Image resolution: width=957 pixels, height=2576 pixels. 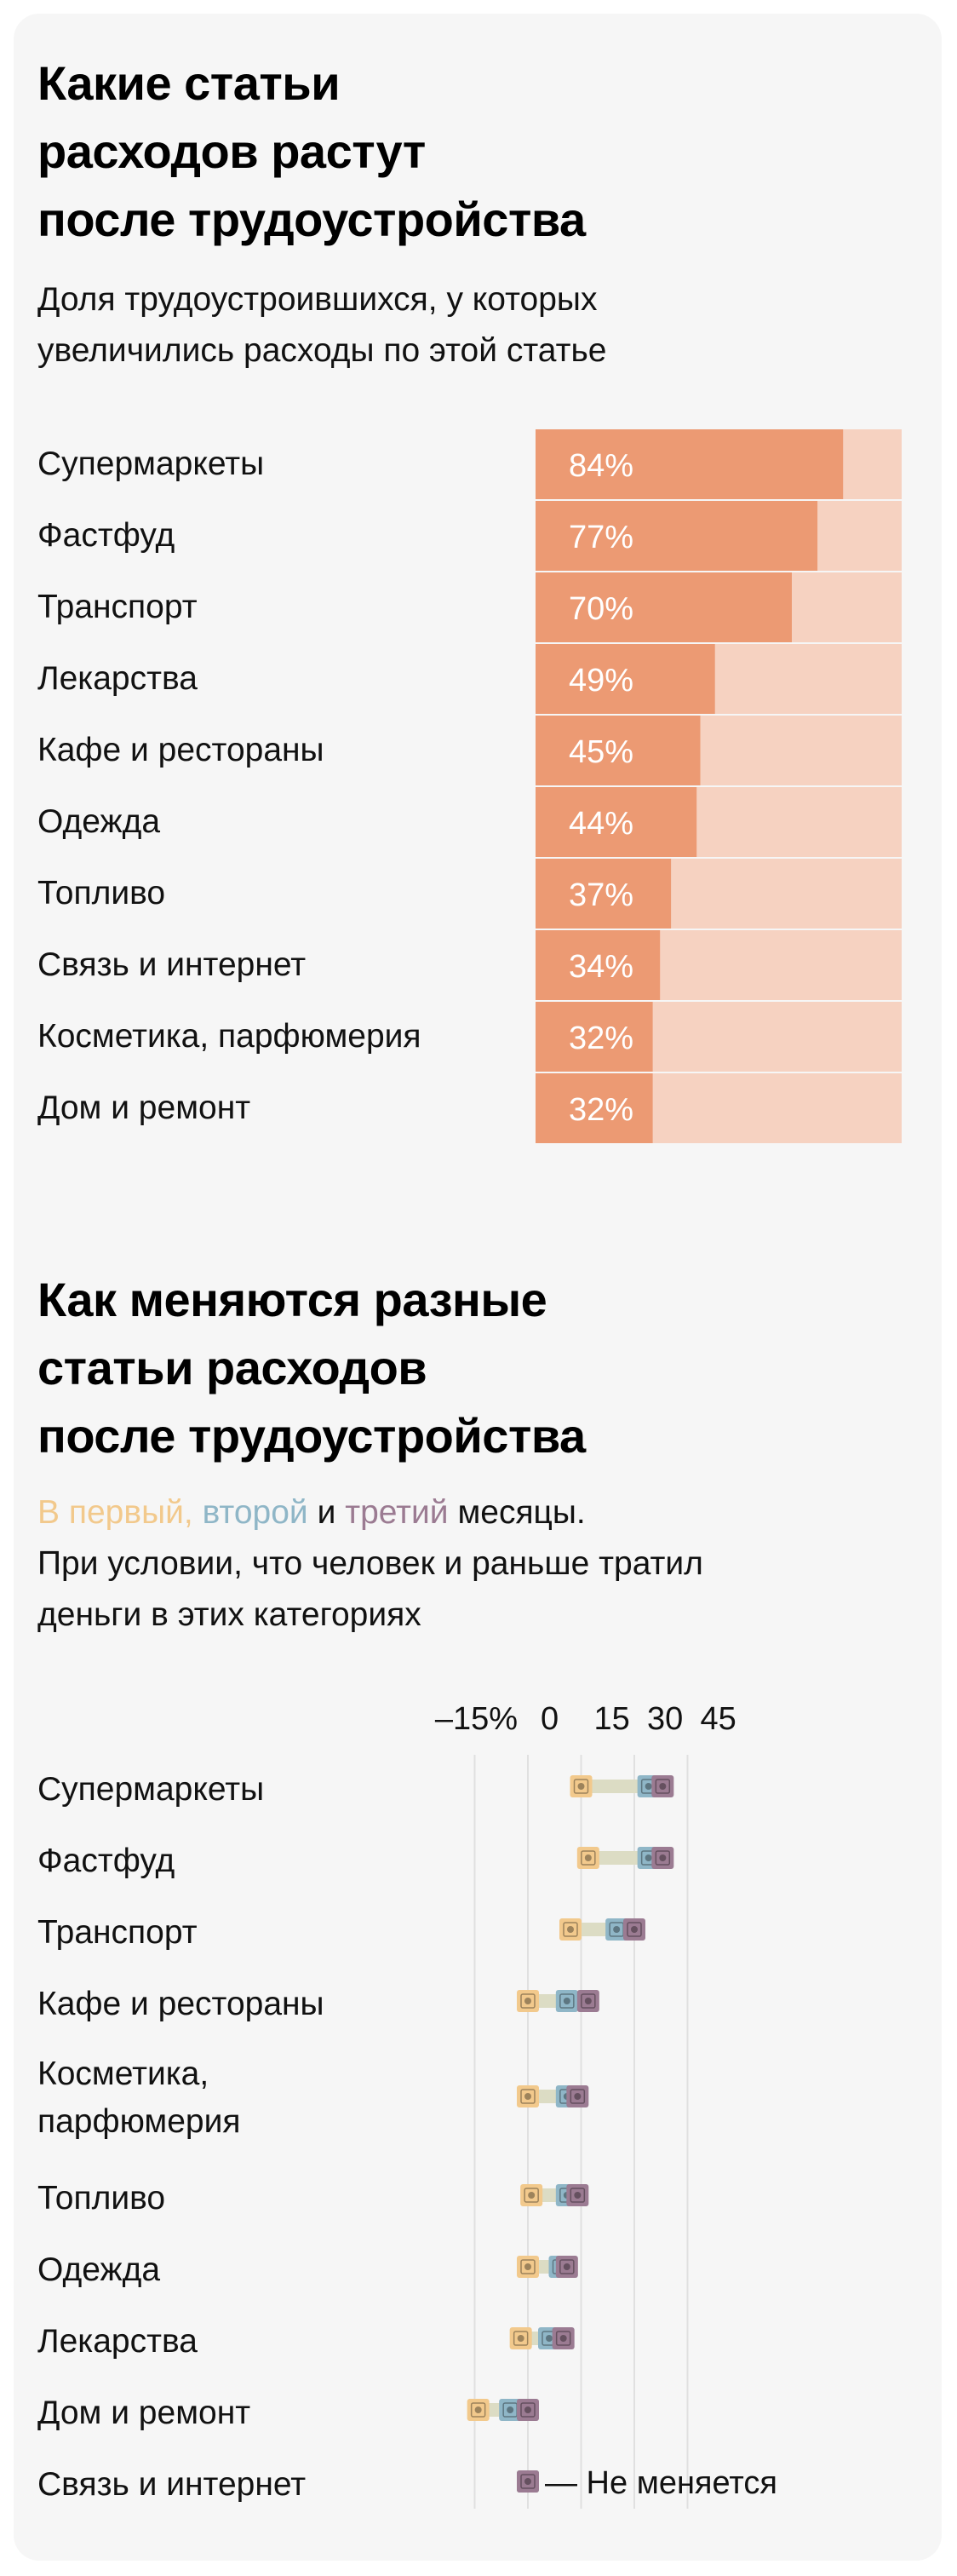 I want to click on legend-and: и, so click(x=326, y=1513).